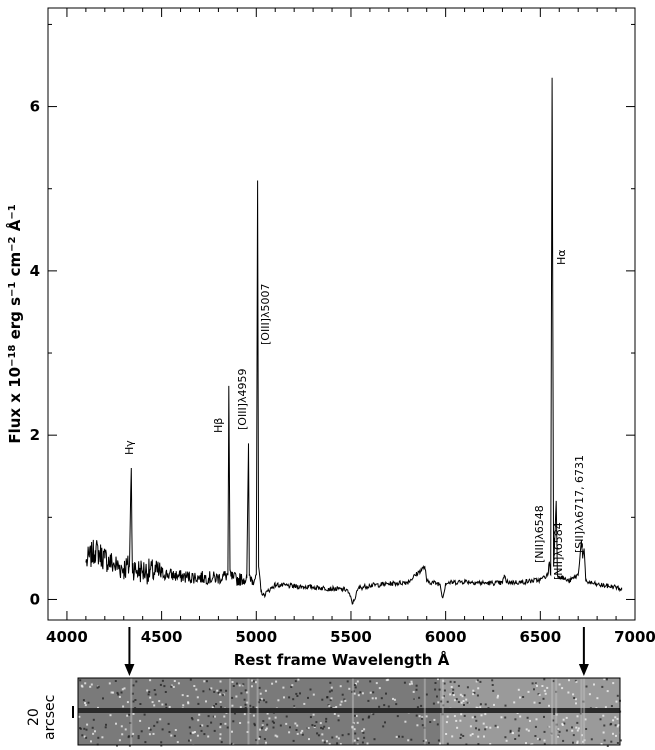  What do you see at coordinates (540, 637) in the screenshot?
I see `x-tick-label: 6500` at bounding box center [540, 637].